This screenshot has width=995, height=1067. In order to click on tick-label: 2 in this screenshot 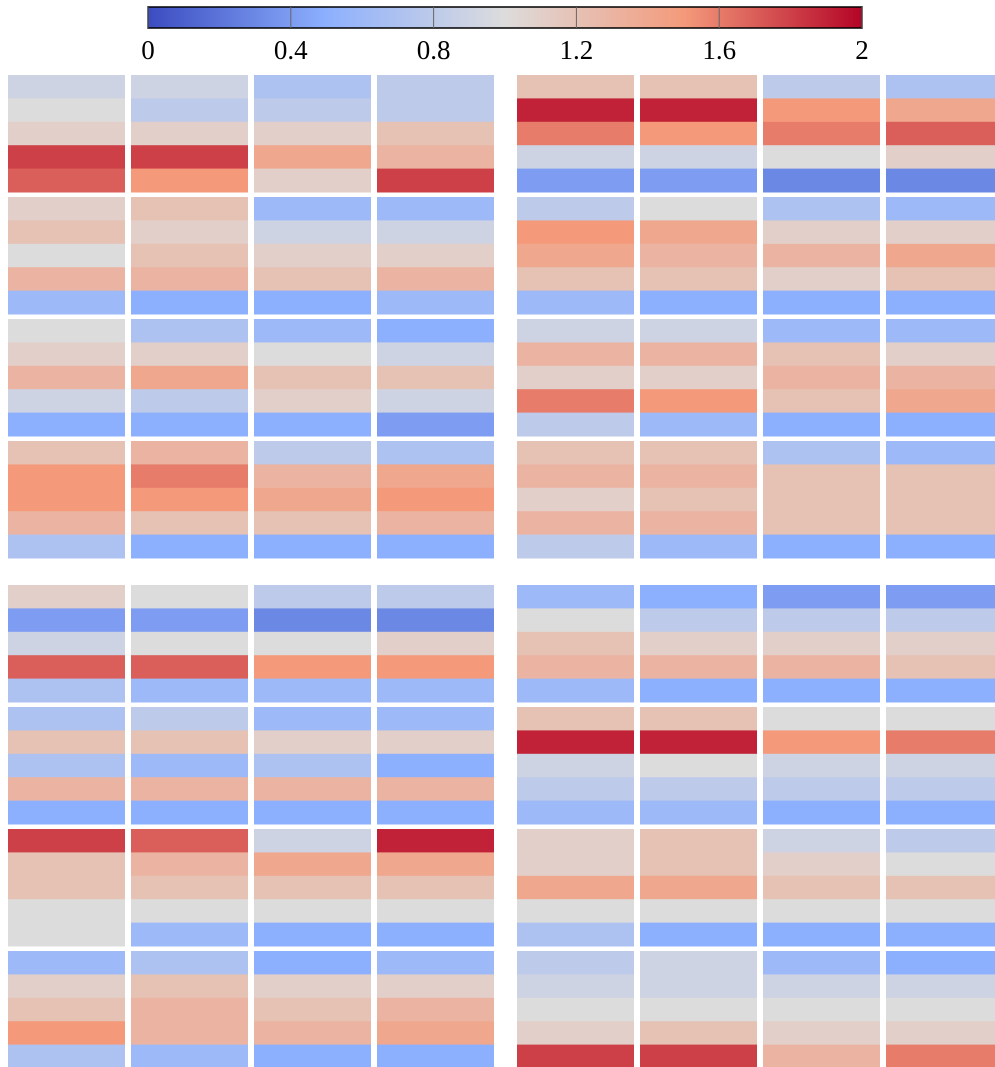, I will do `click(862, 50)`.